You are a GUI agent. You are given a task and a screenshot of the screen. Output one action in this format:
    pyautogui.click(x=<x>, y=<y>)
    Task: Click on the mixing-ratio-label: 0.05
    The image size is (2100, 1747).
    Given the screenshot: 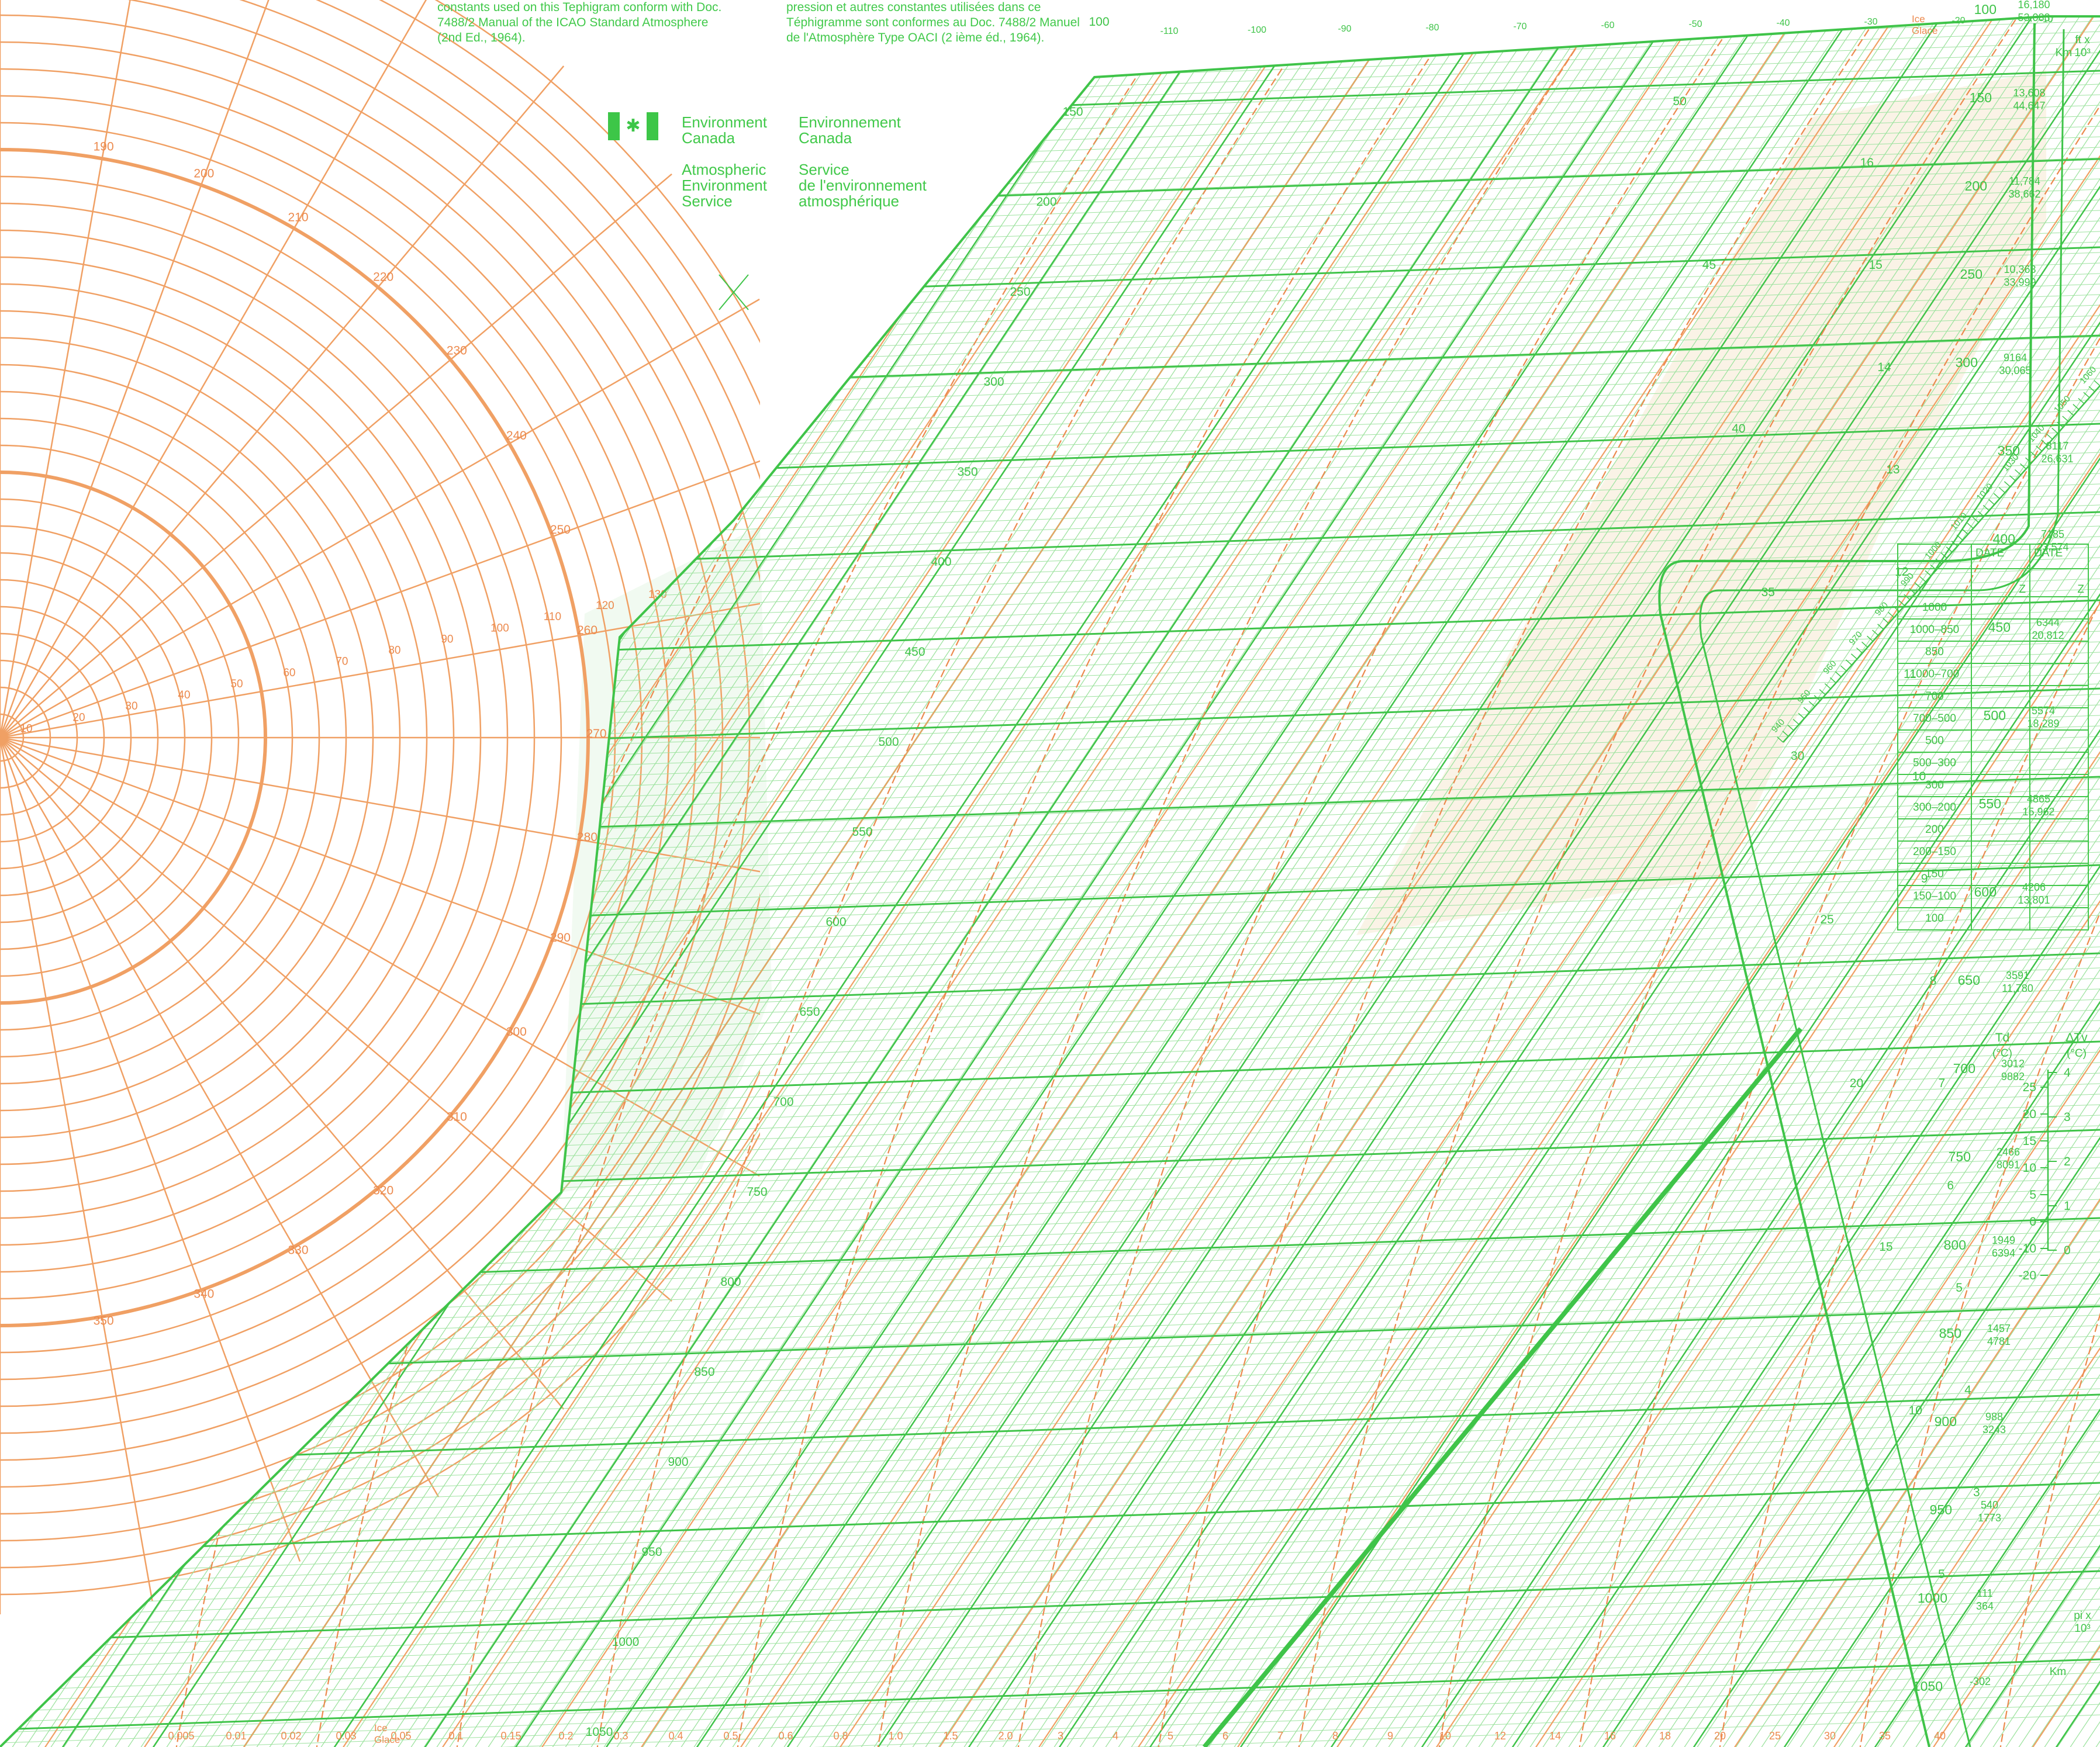 What is the action you would take?
    pyautogui.click(x=401, y=1736)
    